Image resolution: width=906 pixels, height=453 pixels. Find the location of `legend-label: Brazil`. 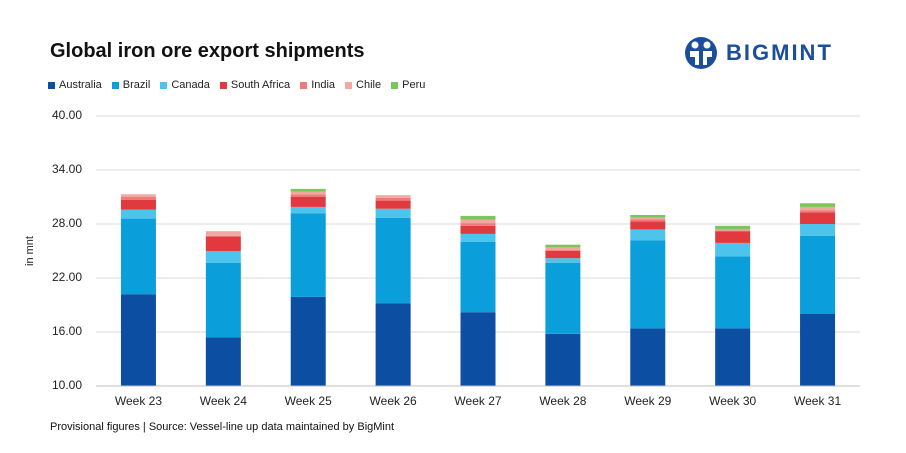

legend-label: Brazil is located at coordinates (136, 85).